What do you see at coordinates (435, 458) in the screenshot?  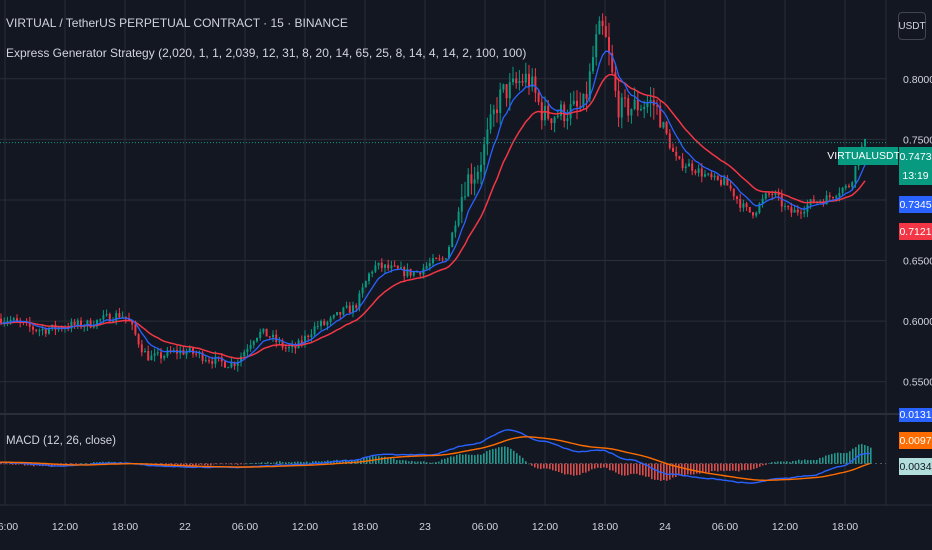 I see `signal-line` at bounding box center [435, 458].